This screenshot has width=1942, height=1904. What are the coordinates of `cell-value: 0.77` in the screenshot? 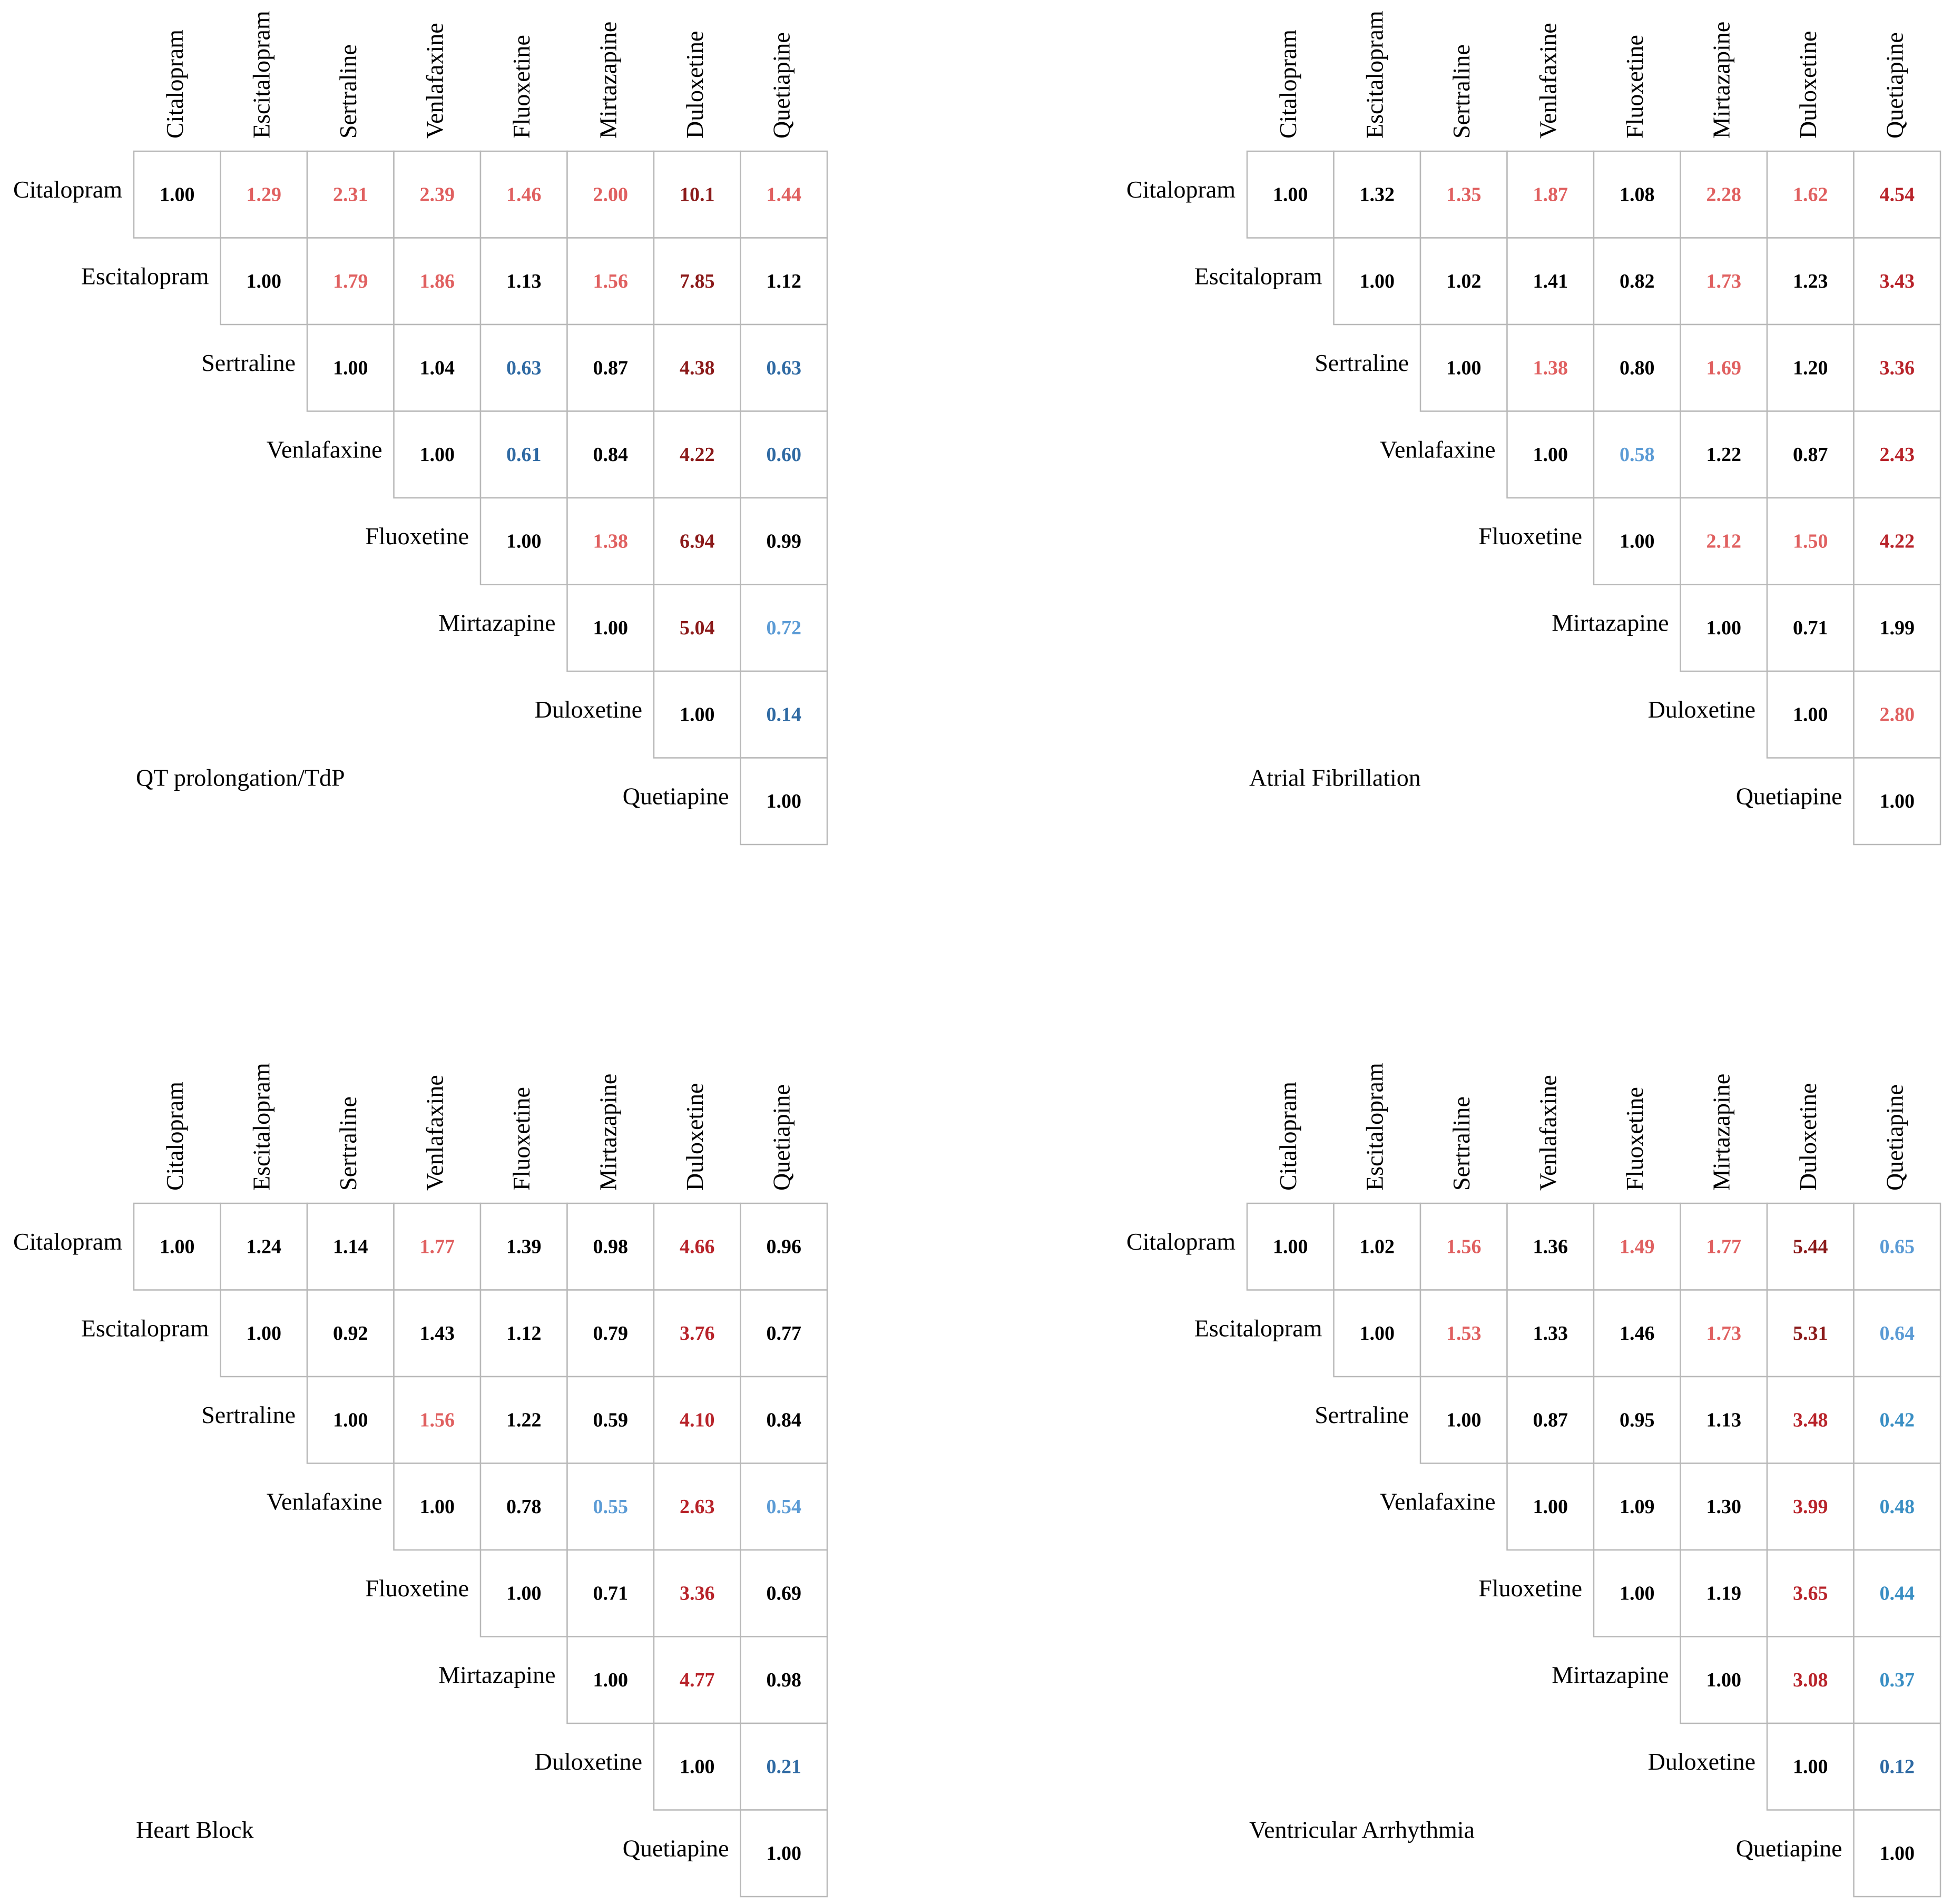 It's located at (784, 1333).